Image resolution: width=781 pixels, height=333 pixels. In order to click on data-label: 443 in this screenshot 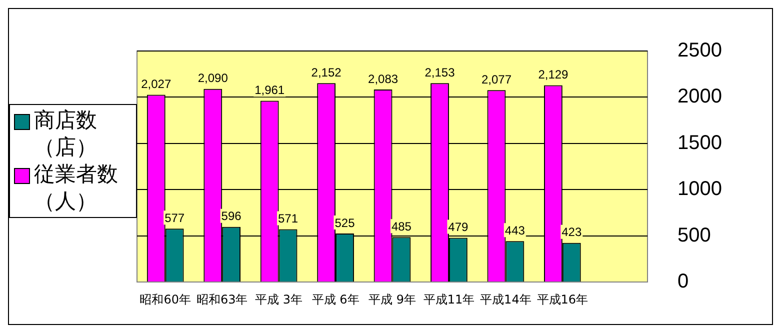, I will do `click(515, 230)`.